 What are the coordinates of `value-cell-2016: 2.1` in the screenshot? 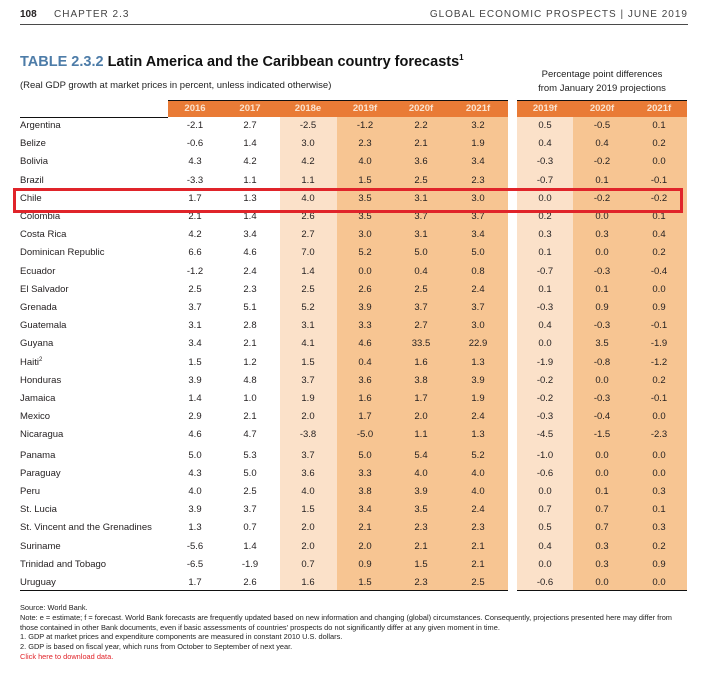 It's located at (195, 216).